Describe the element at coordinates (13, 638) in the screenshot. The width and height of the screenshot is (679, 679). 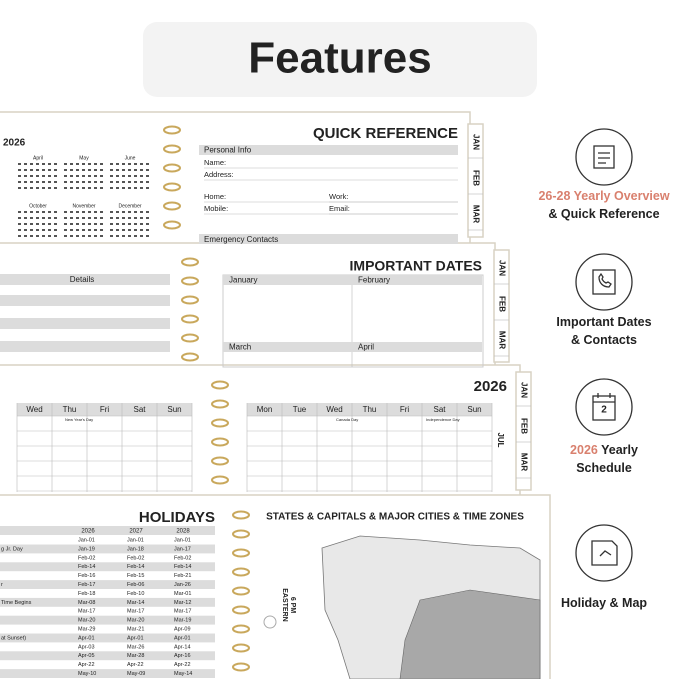
I see `label: at Sunset)` at that location.